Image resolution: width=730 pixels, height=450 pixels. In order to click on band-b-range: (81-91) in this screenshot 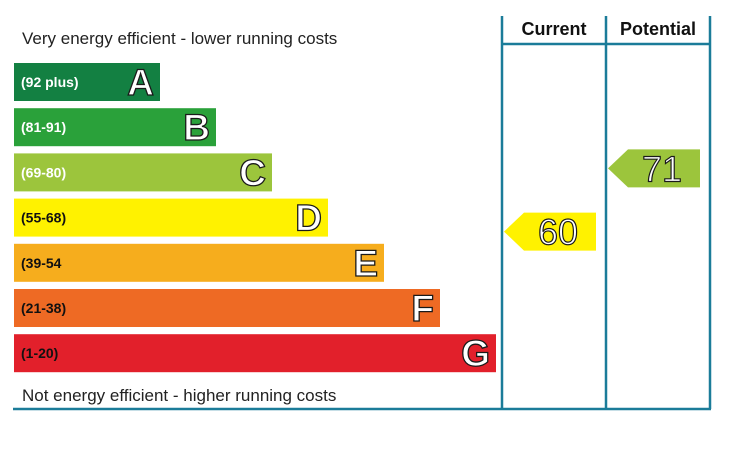, I will do `click(43, 127)`.